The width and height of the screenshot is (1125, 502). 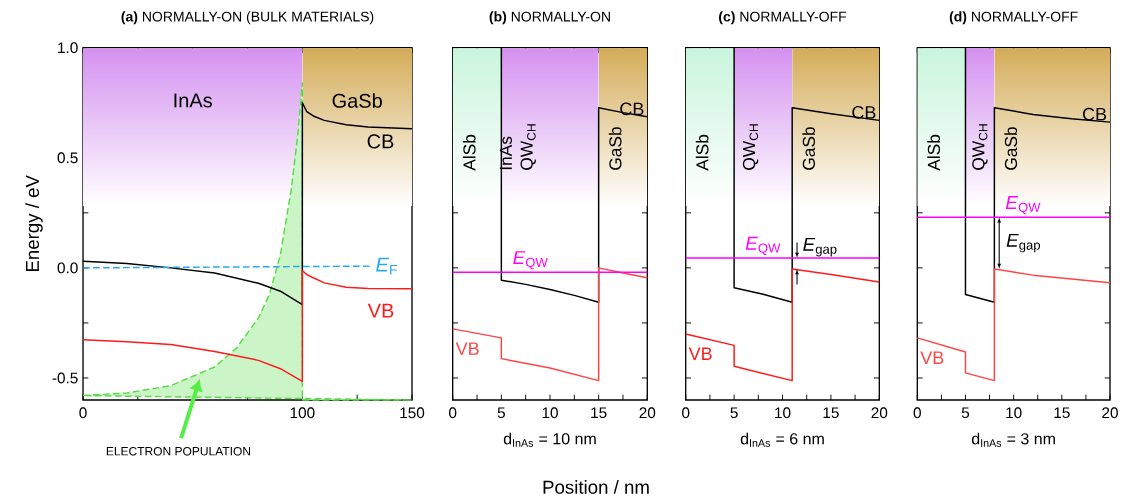 I want to click on x-axis-title: d$_{InAs}$ = 6 nm, so click(x=782, y=439).